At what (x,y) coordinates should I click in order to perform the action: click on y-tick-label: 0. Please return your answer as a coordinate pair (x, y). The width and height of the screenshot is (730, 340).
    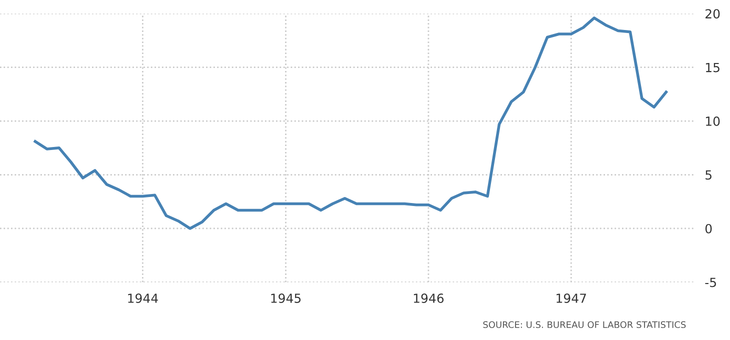
    Looking at the image, I should click on (708, 229).